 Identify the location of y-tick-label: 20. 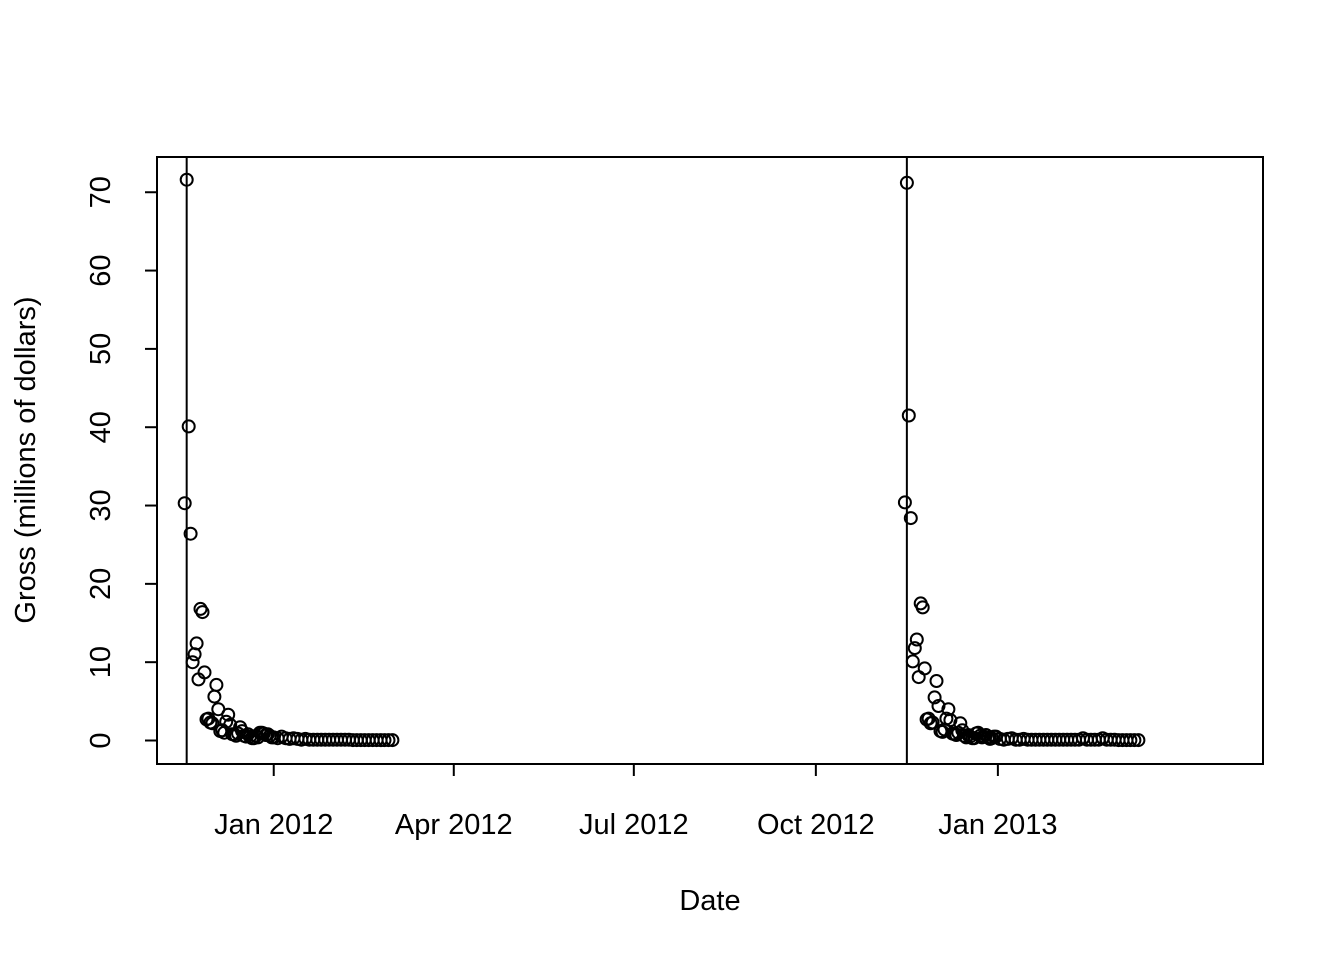
(101, 584).